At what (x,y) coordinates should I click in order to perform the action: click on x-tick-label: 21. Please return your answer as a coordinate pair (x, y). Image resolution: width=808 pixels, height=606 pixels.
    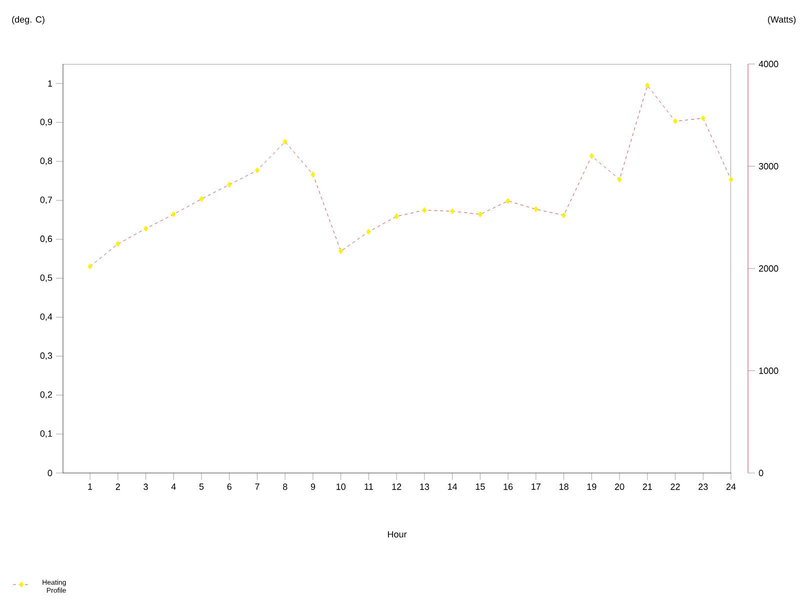
    Looking at the image, I should click on (647, 487).